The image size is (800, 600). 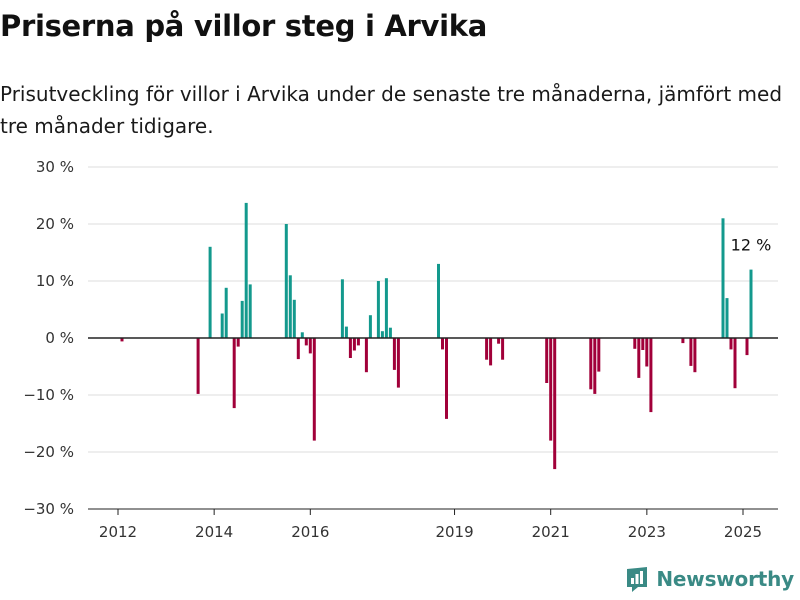 I want to click on x-tick-label: 2023, so click(x=647, y=532).